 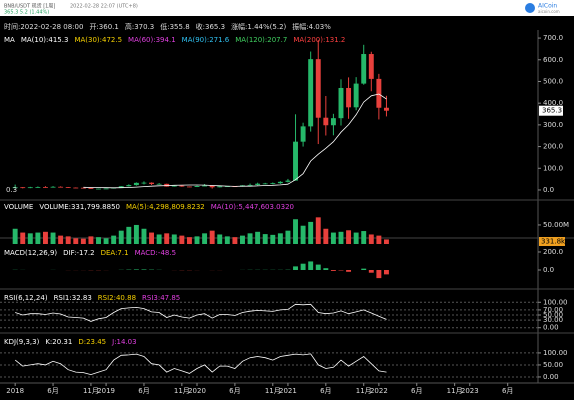 What do you see at coordinates (22, 342) in the screenshot?
I see `legend-item: KDJ(9,3,3)` at bounding box center [22, 342].